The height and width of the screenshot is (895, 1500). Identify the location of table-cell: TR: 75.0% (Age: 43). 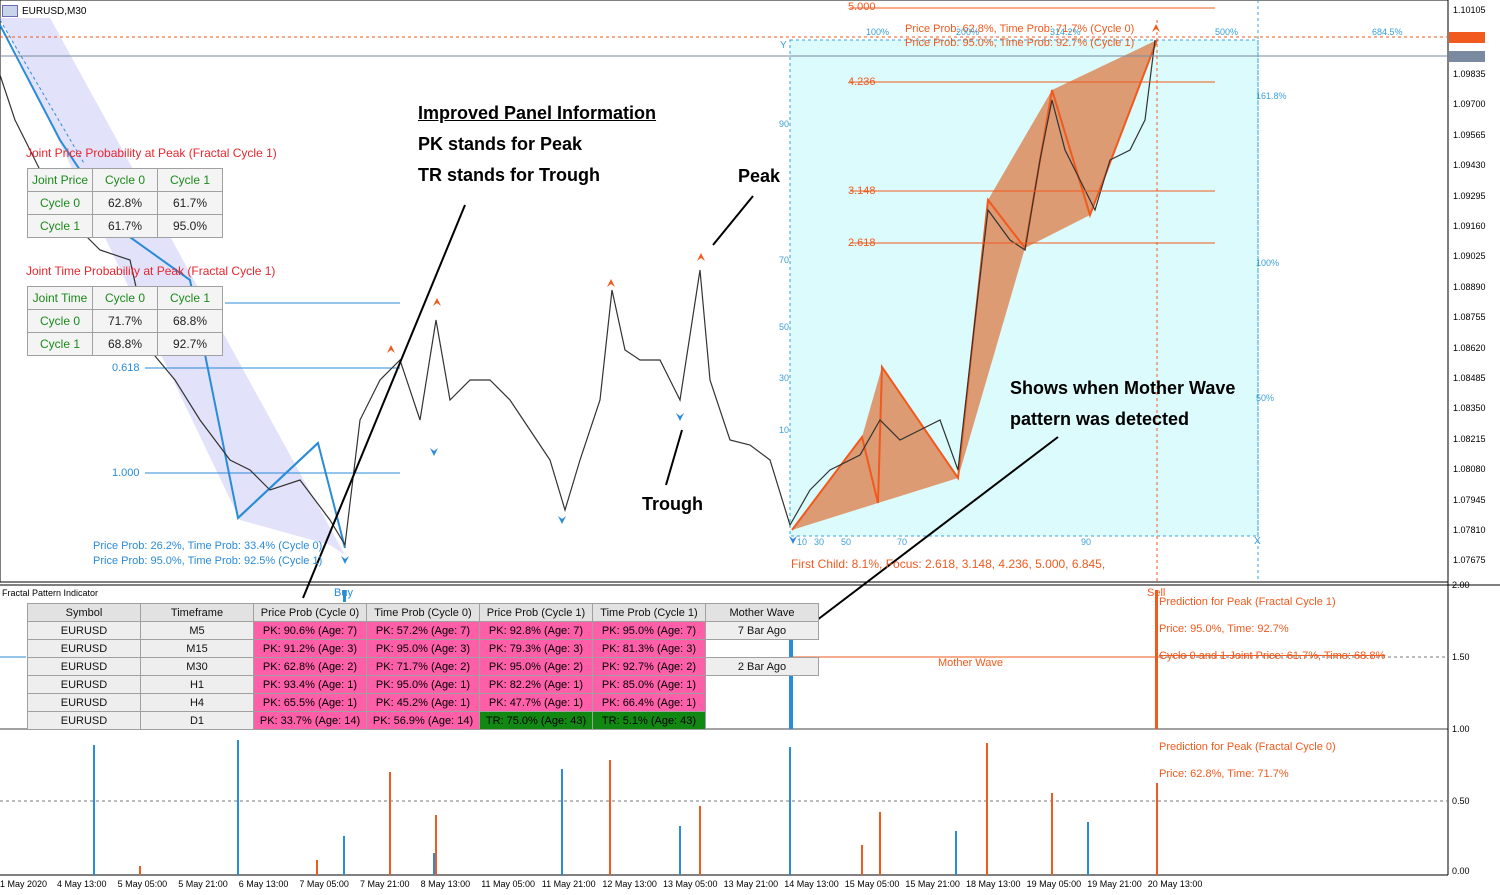
(536, 720).